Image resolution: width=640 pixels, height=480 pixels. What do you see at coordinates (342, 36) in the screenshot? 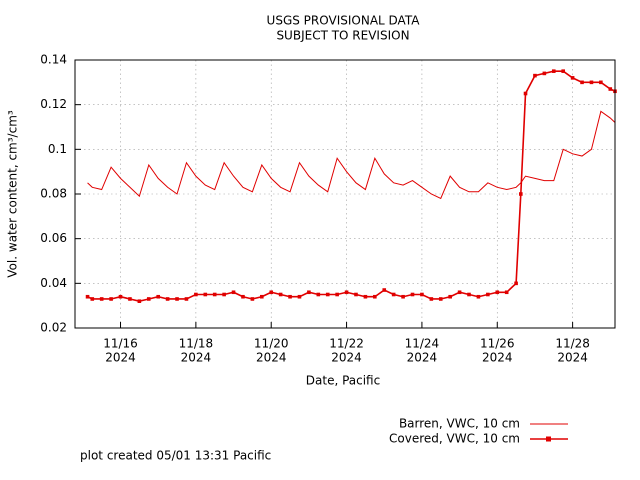
I see `chart-subtitle: SUBJECT TO REVISION` at bounding box center [342, 36].